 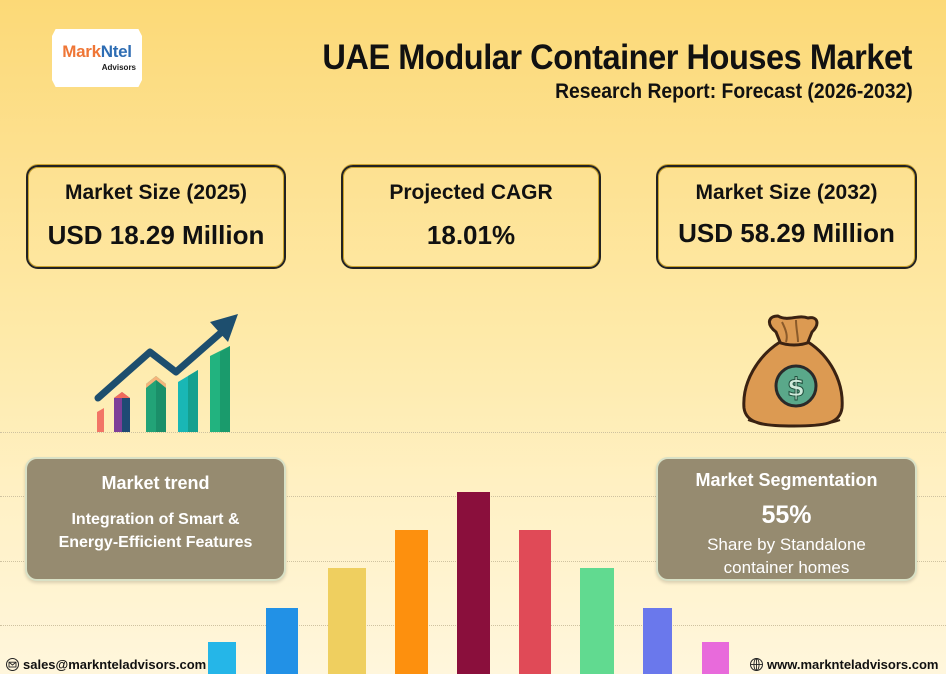 What do you see at coordinates (471, 235) in the screenshot?
I see `kpi-value: 18.01%` at bounding box center [471, 235].